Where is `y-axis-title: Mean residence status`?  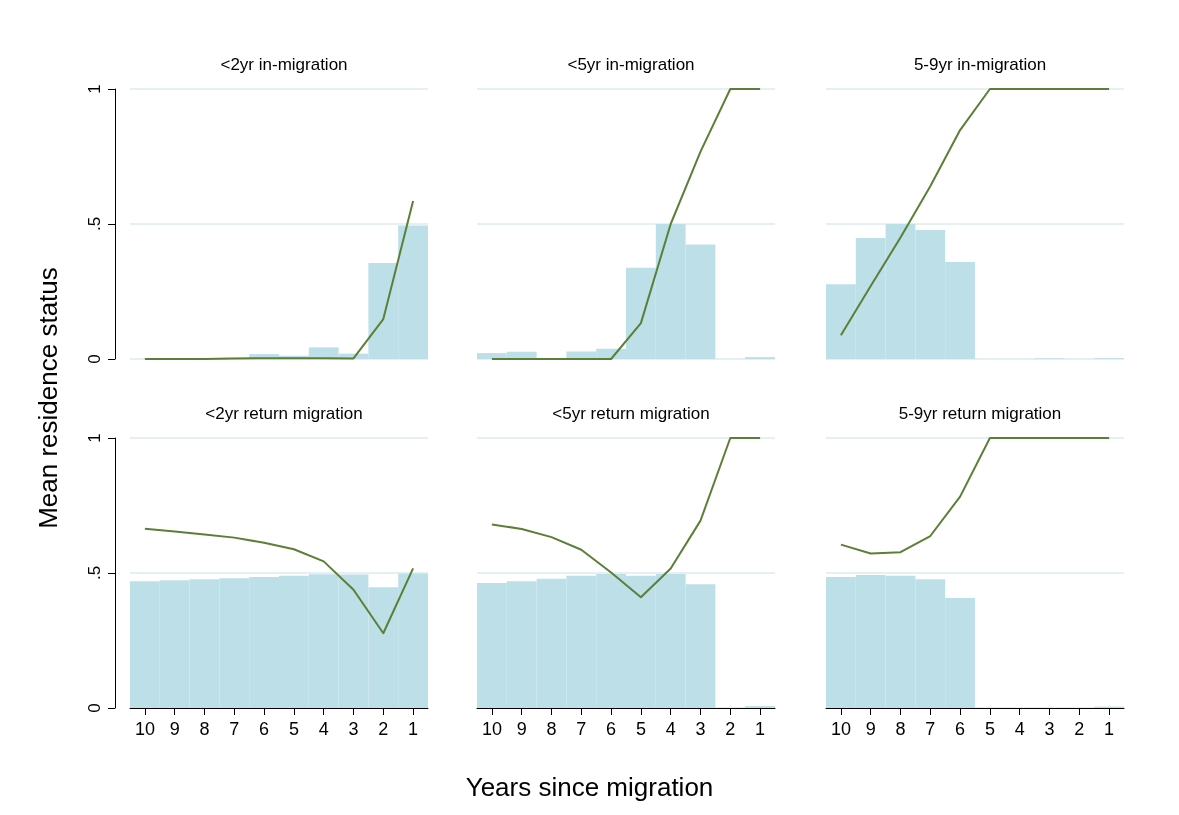 y-axis-title: Mean residence status is located at coordinates (48, 398).